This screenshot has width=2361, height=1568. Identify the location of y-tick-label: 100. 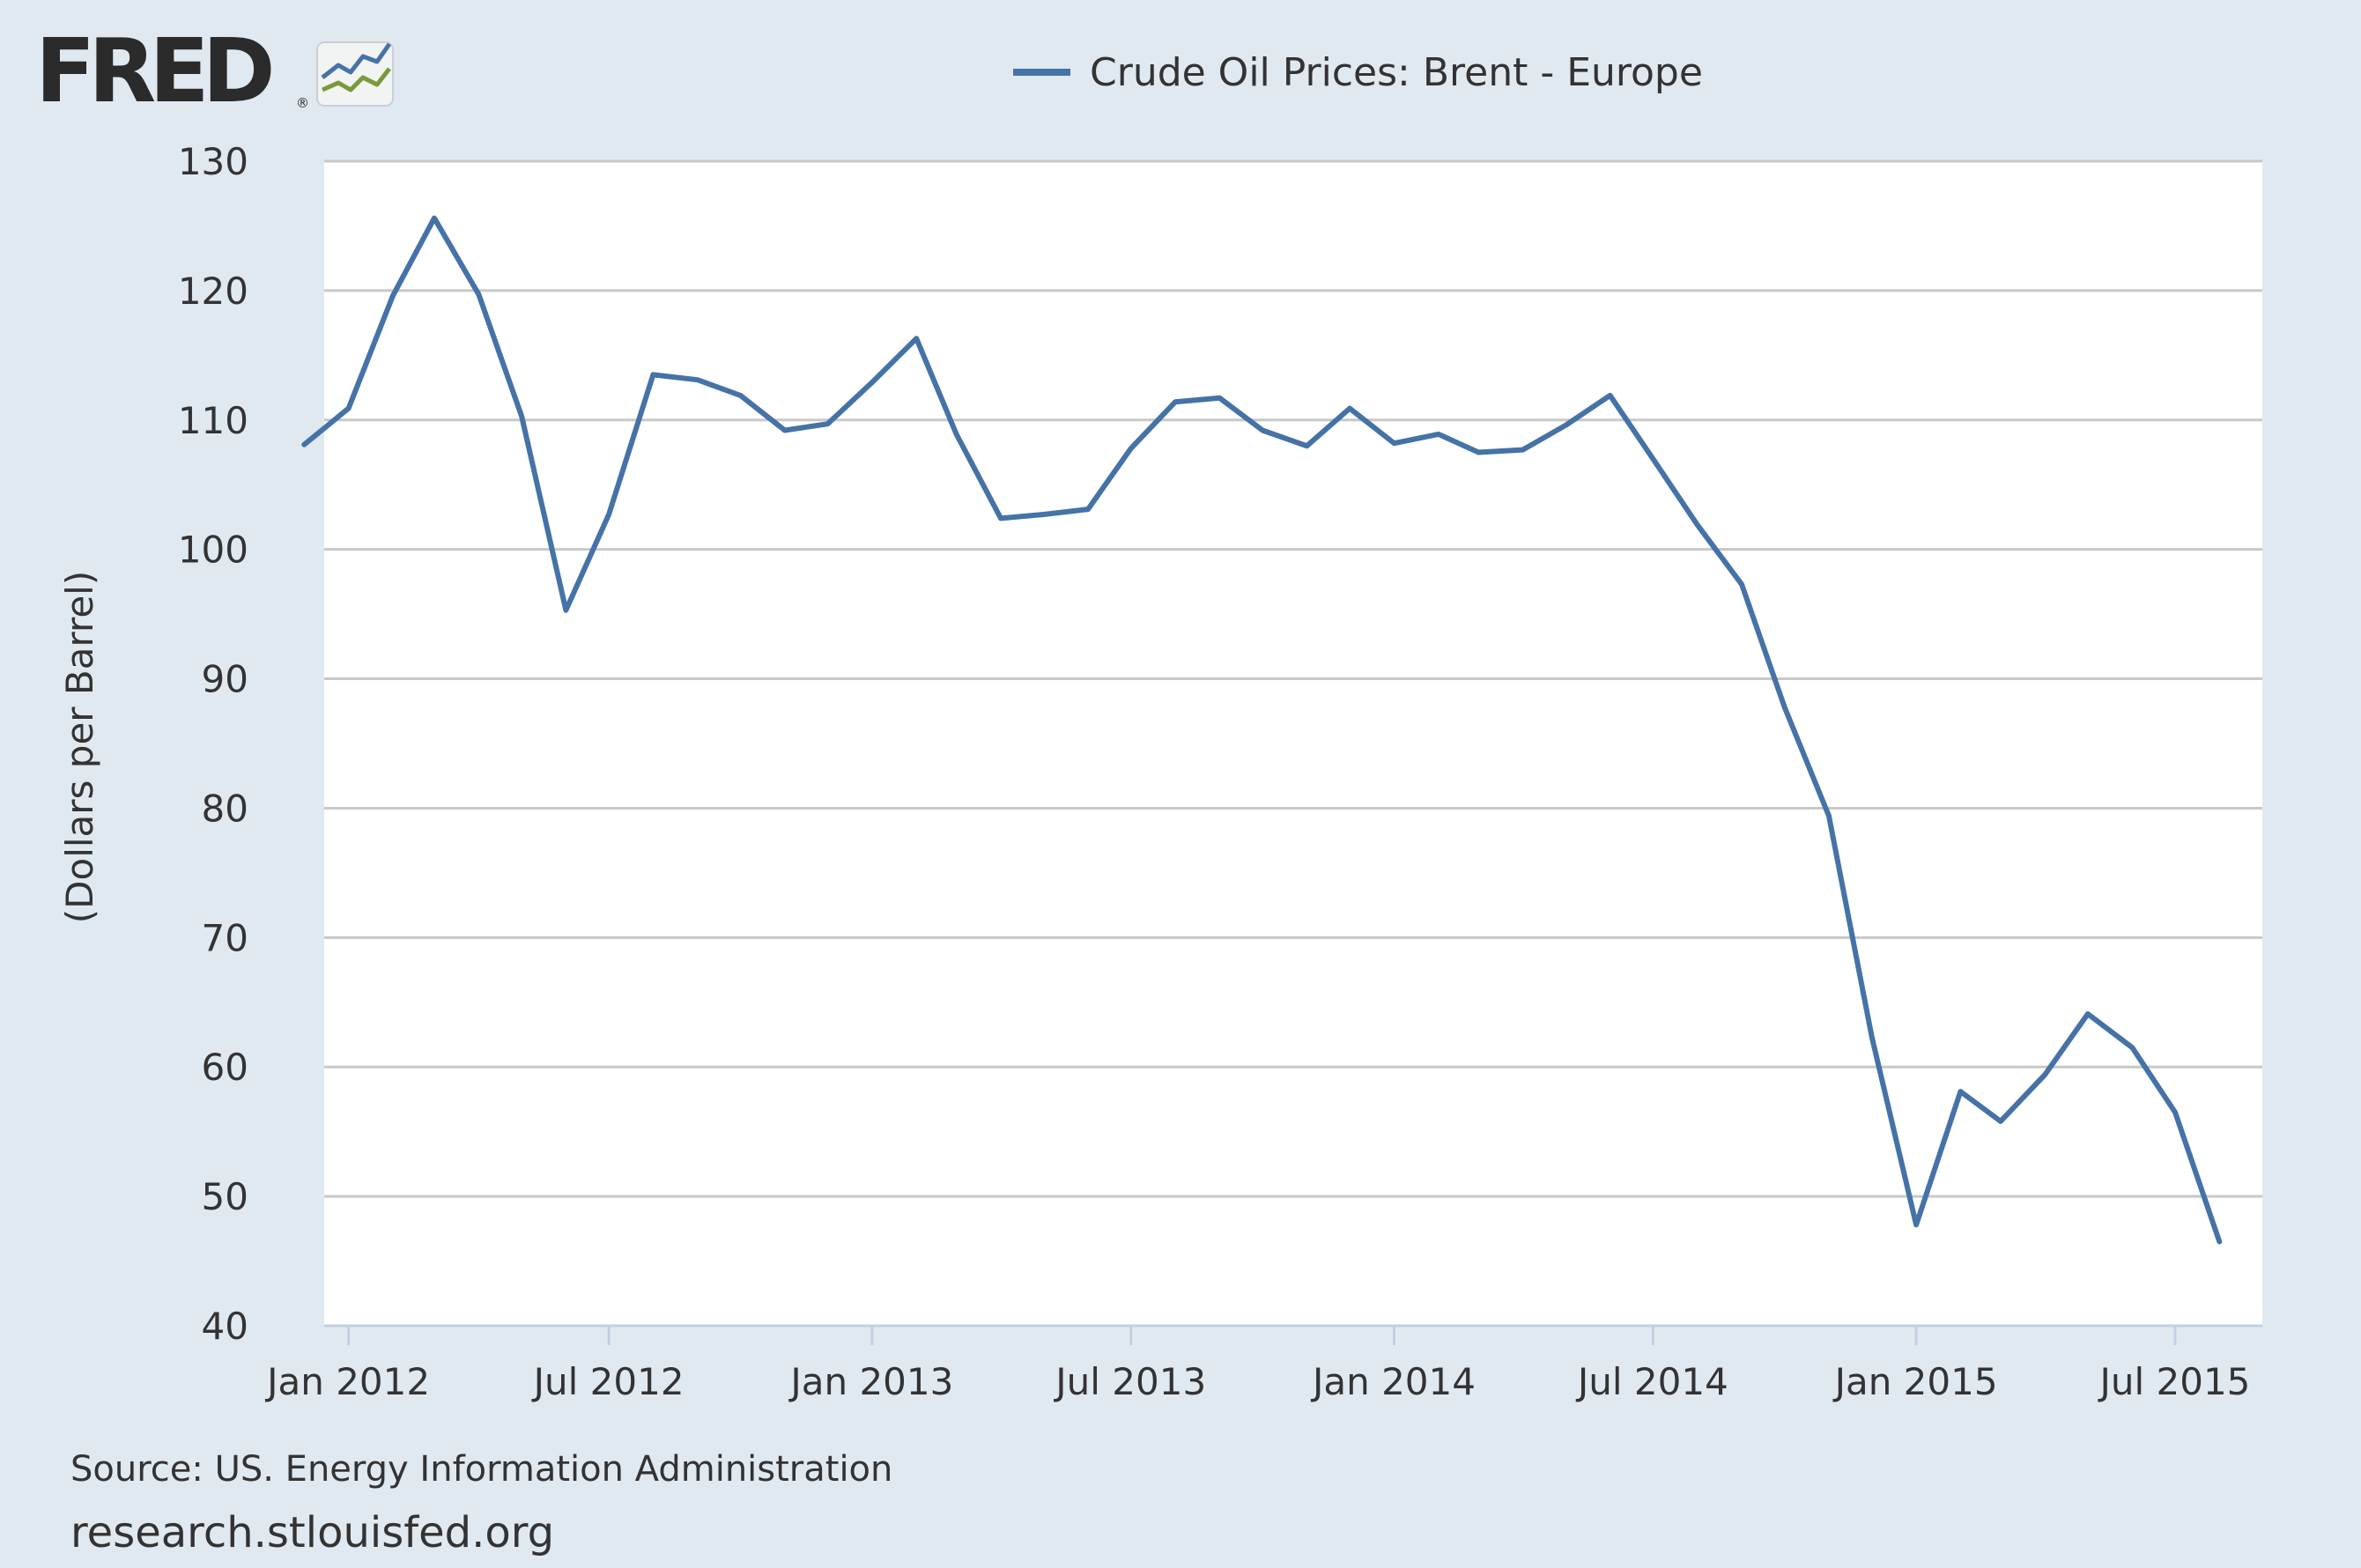
(213, 550).